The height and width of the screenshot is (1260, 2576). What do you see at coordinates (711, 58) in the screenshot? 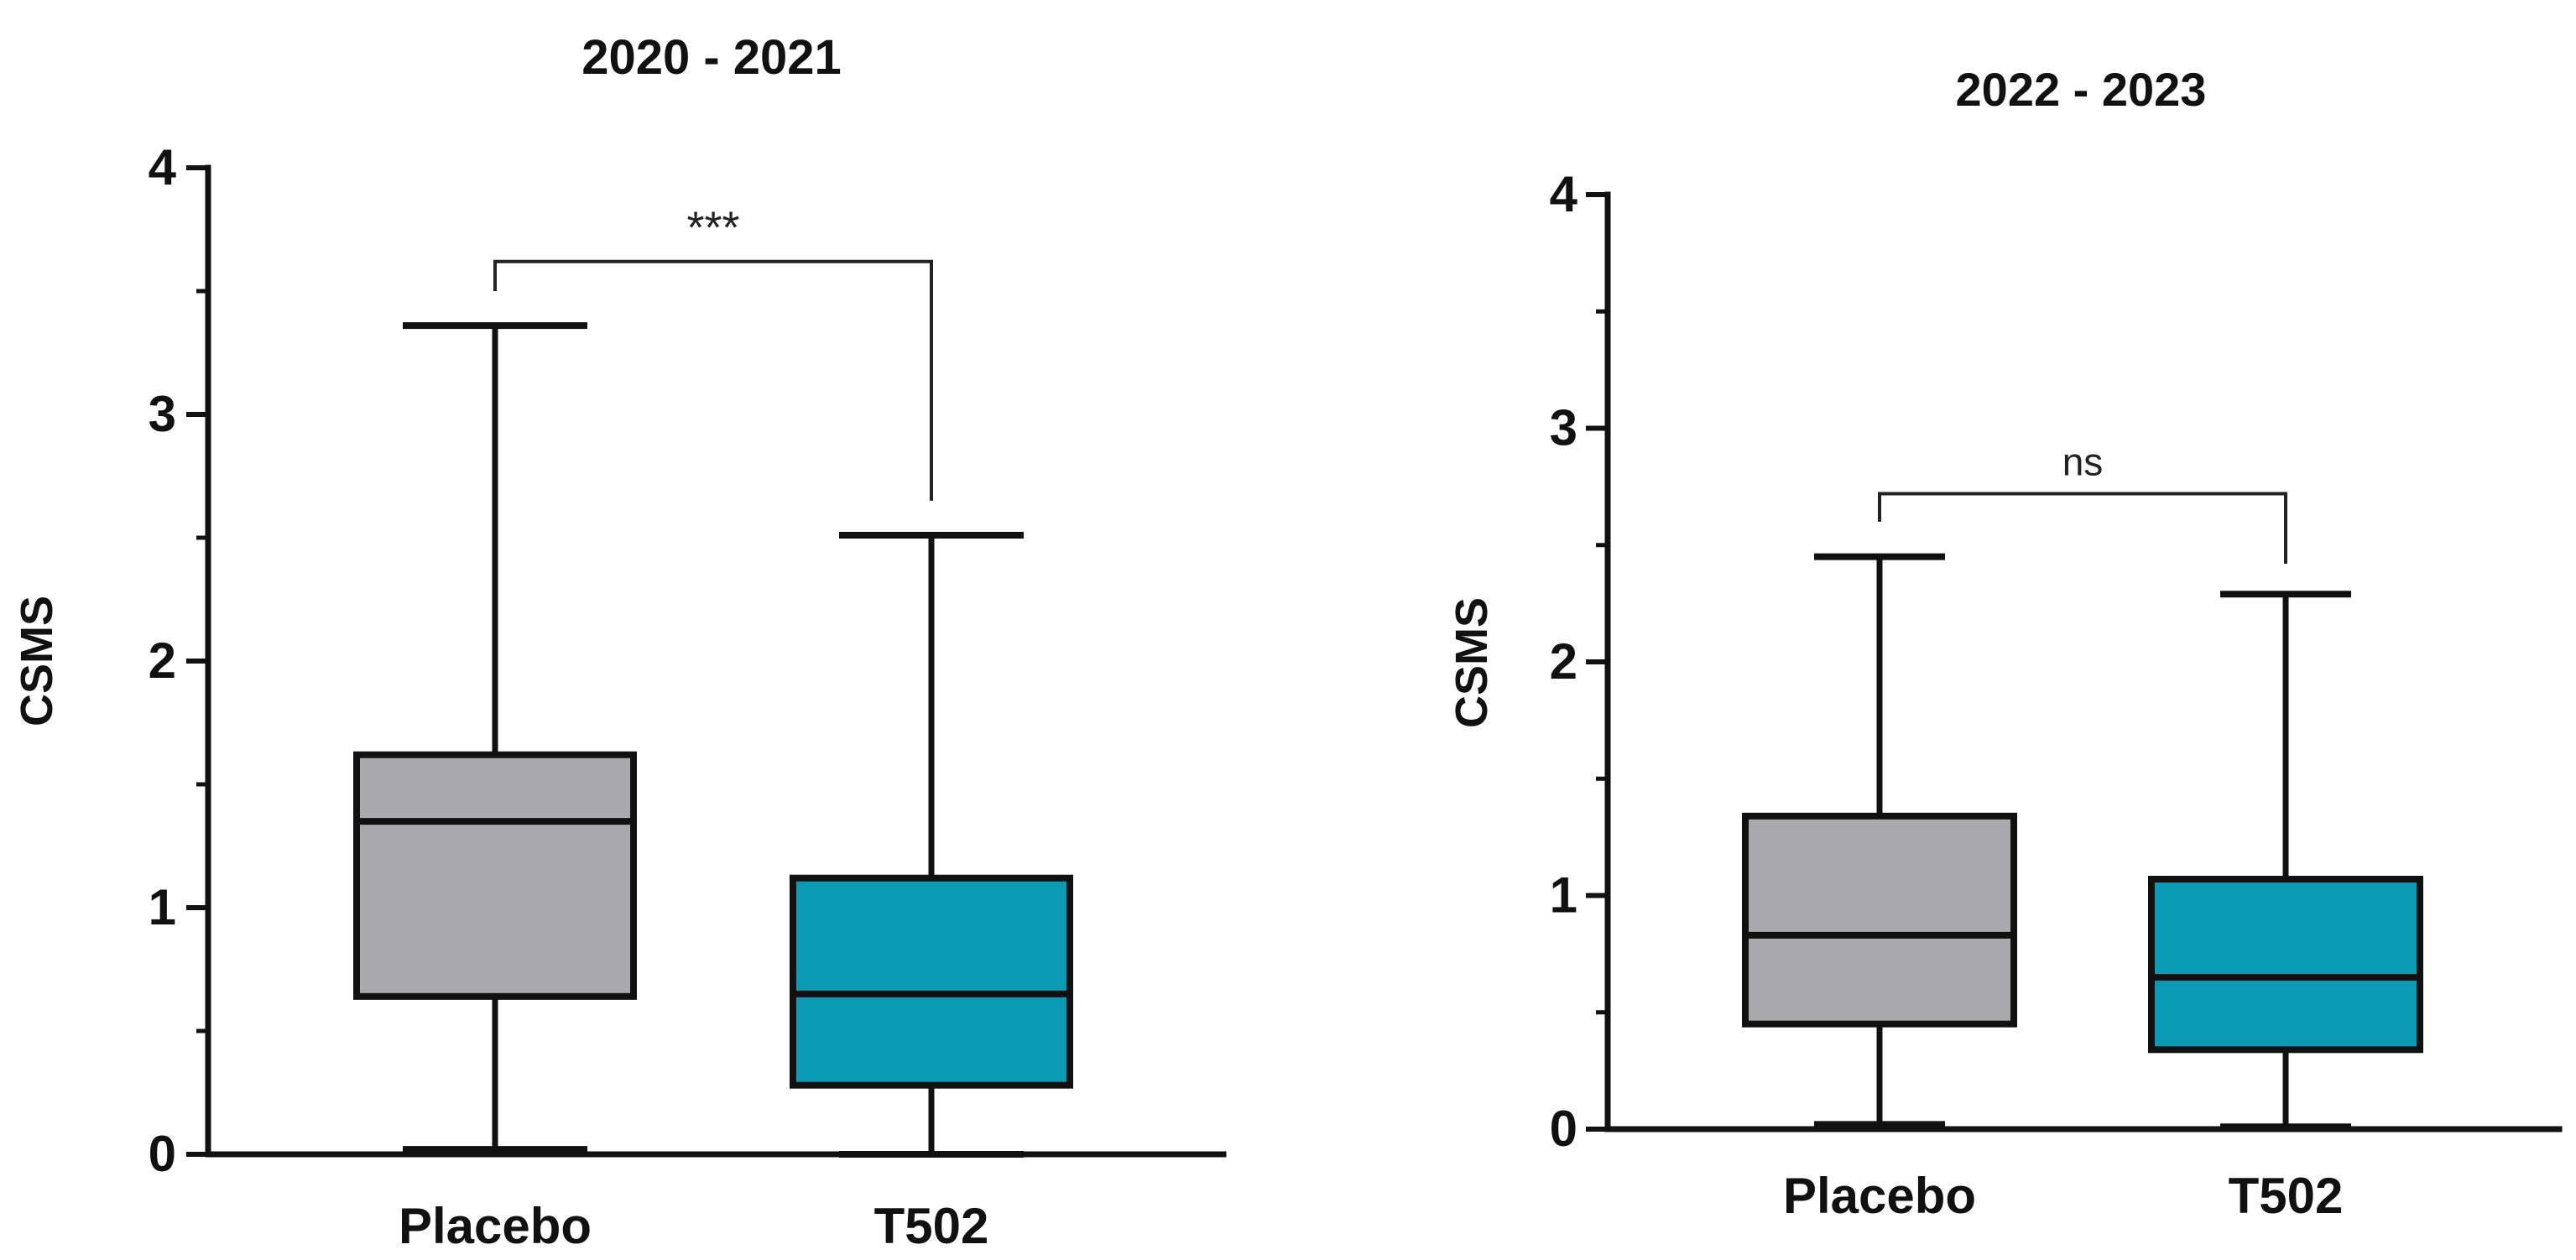
I see `chart-title: 2020 - 2021` at bounding box center [711, 58].